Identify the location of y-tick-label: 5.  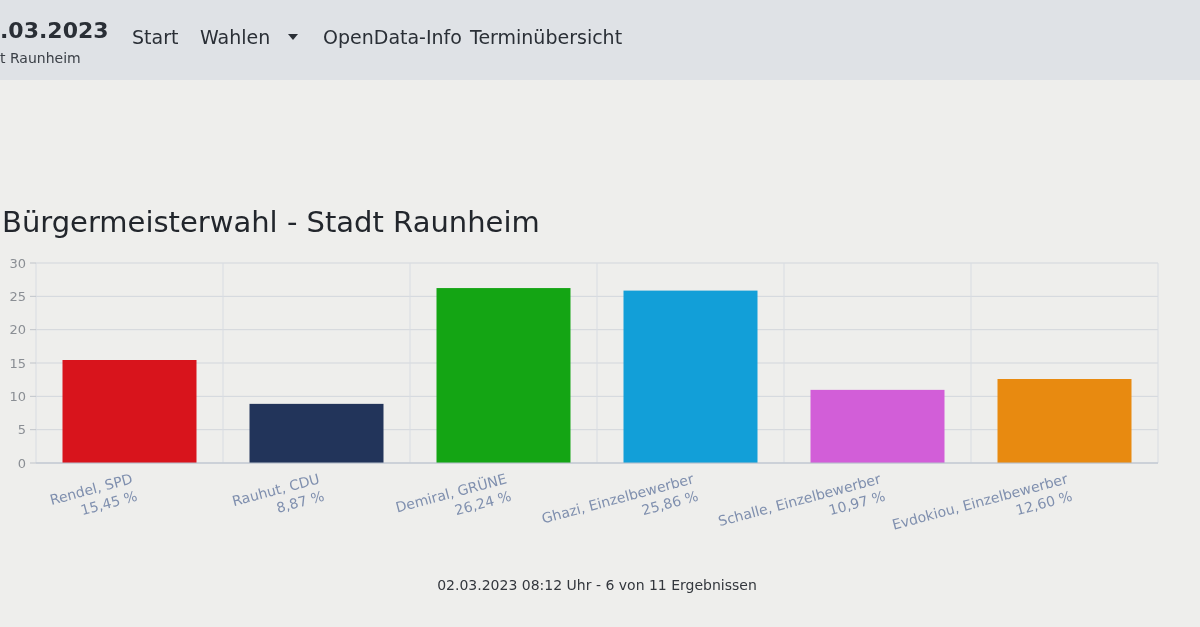
(21, 430).